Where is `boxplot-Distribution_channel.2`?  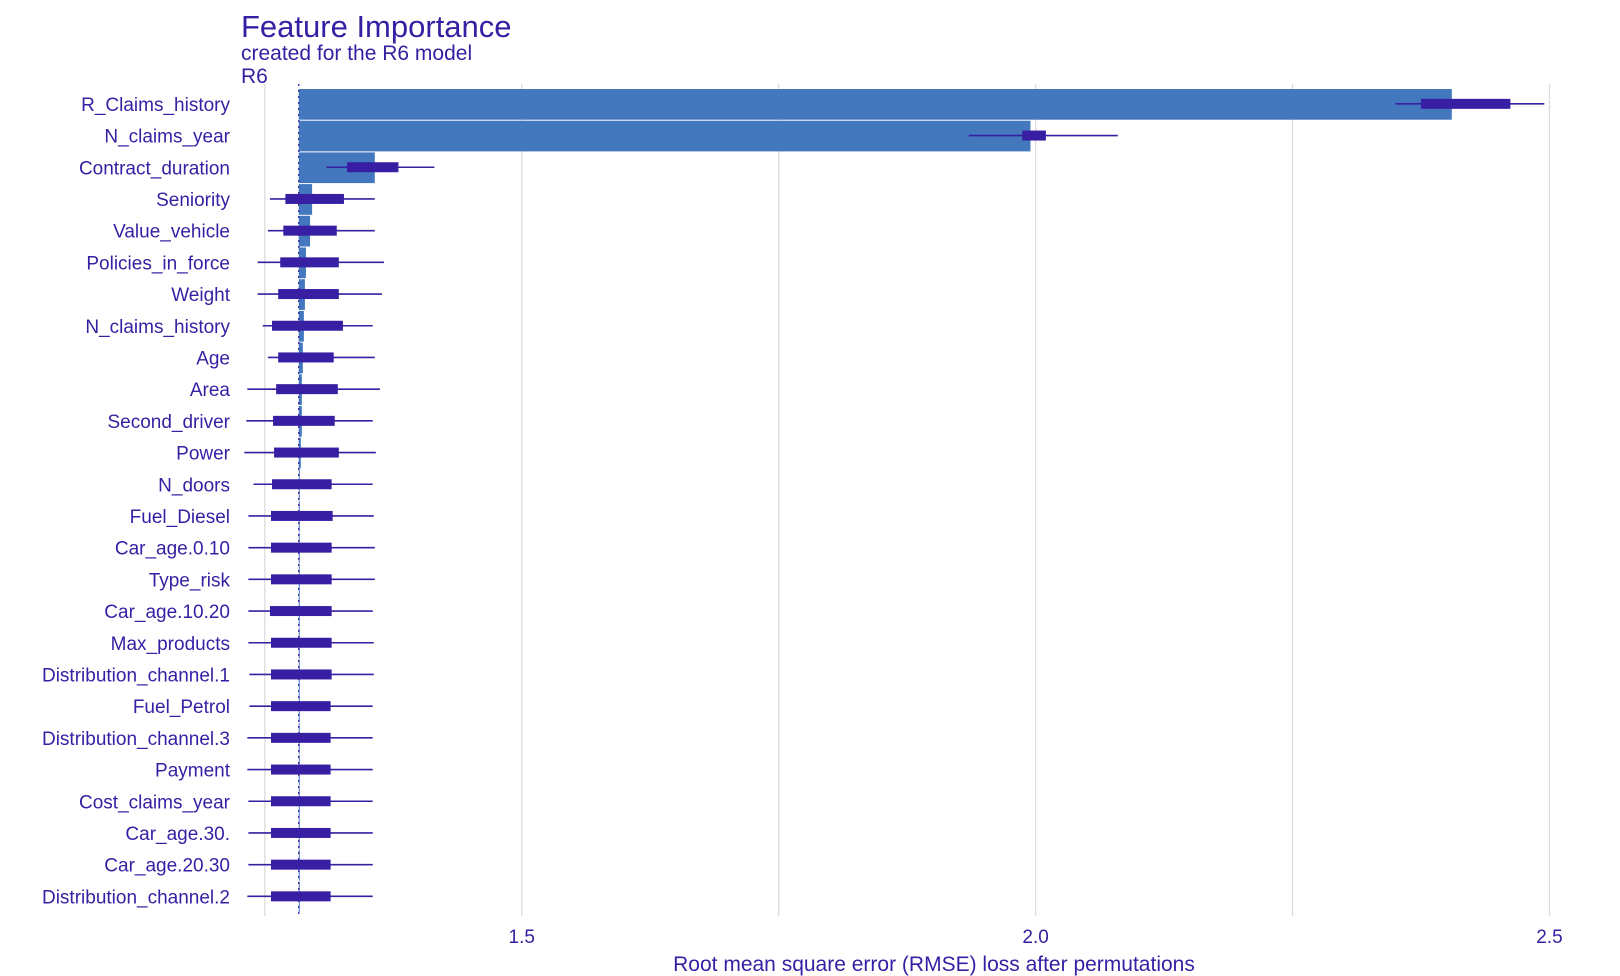 boxplot-Distribution_channel.2 is located at coordinates (310, 896).